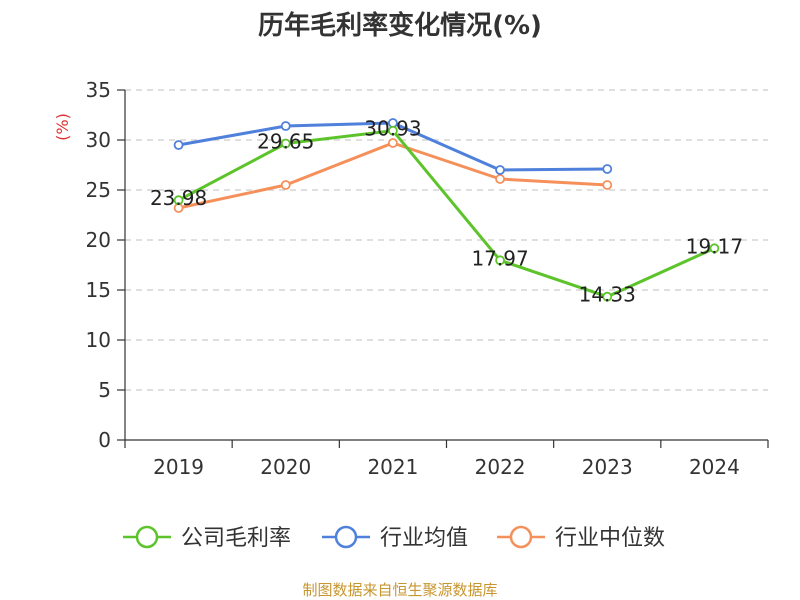 The image size is (800, 600). What do you see at coordinates (610, 538) in the screenshot?
I see `legend-label: 行业中位数` at bounding box center [610, 538].